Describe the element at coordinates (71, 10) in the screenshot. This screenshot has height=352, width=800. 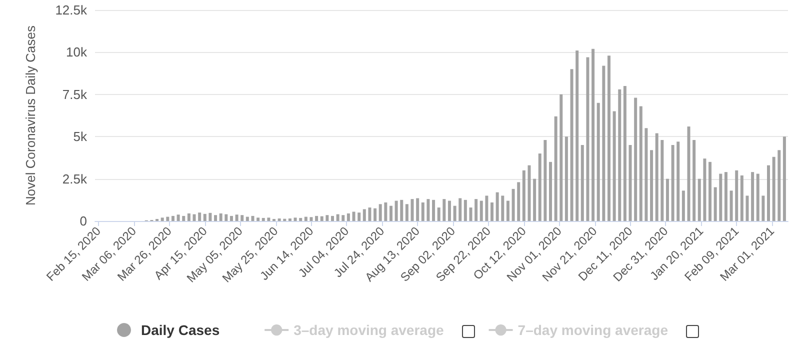
I see `y-tick-label: 12.5k` at that location.